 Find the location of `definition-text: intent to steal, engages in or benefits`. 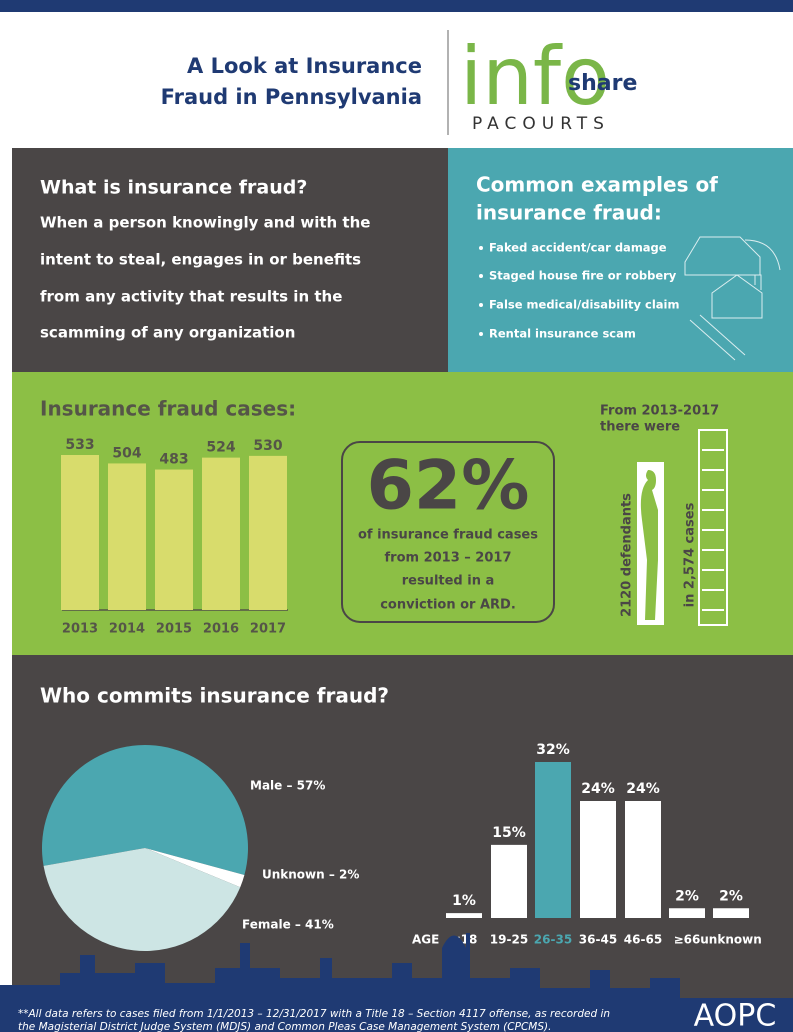

definition-text: intent to steal, engages in or benefits is located at coordinates (200, 260).